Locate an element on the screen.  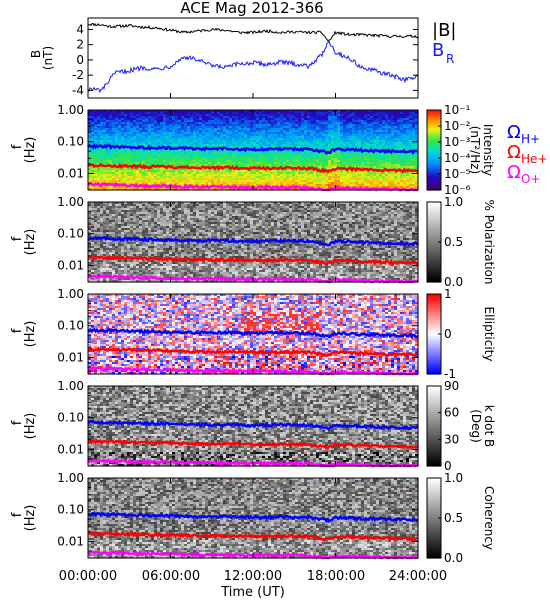
plot-background is located at coordinates (253, 58).